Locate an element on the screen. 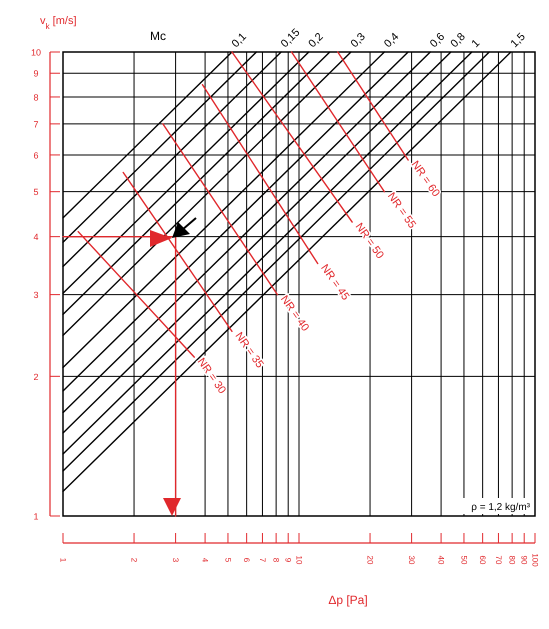 This screenshot has width=549, height=629. text: 1,5 is located at coordinates (518, 40).